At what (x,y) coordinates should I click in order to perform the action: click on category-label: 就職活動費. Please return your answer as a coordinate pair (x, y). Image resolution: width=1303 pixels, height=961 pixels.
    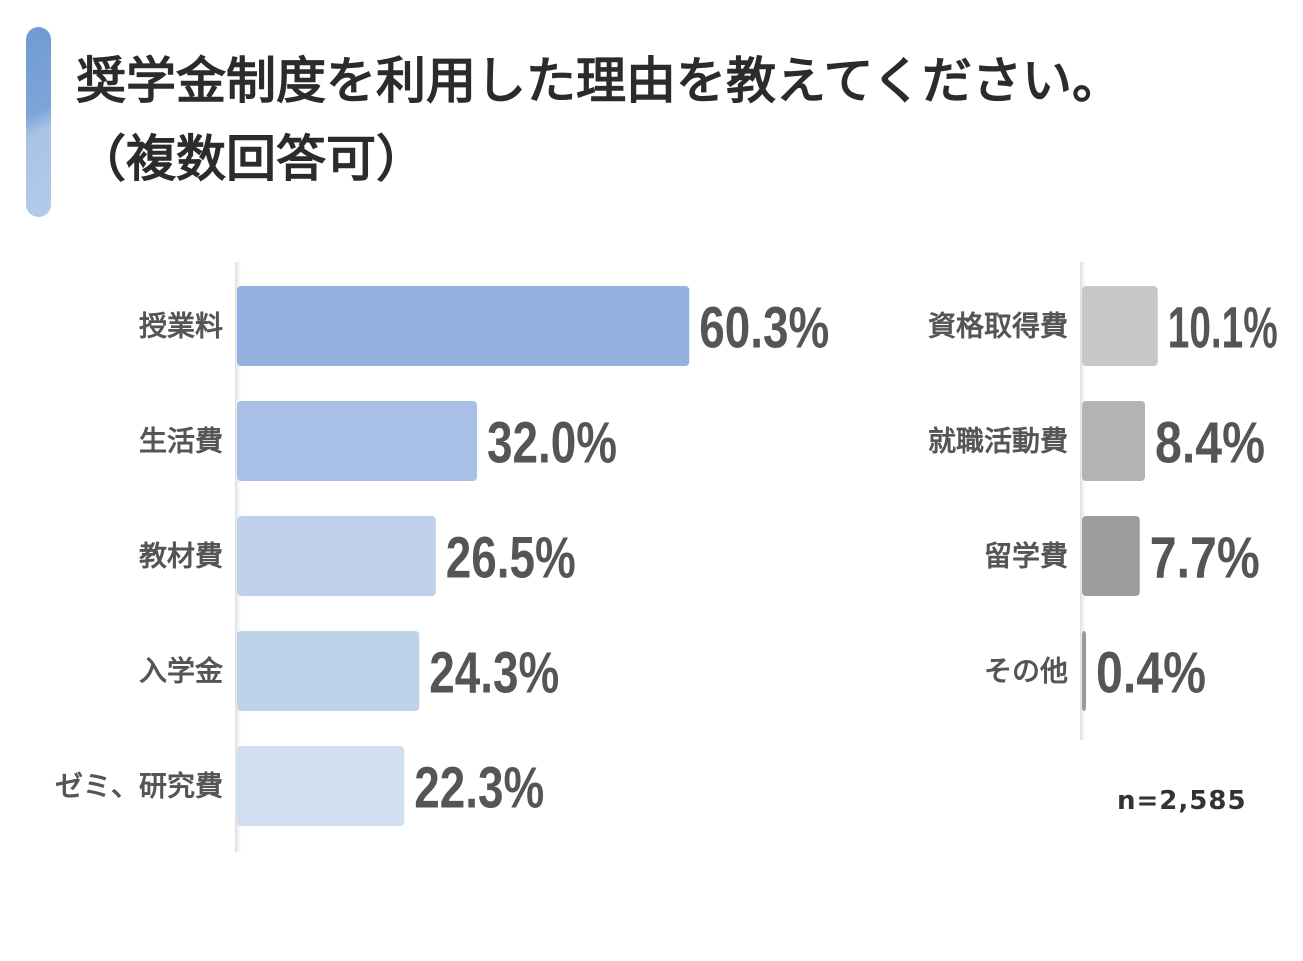
    Looking at the image, I should click on (998, 441).